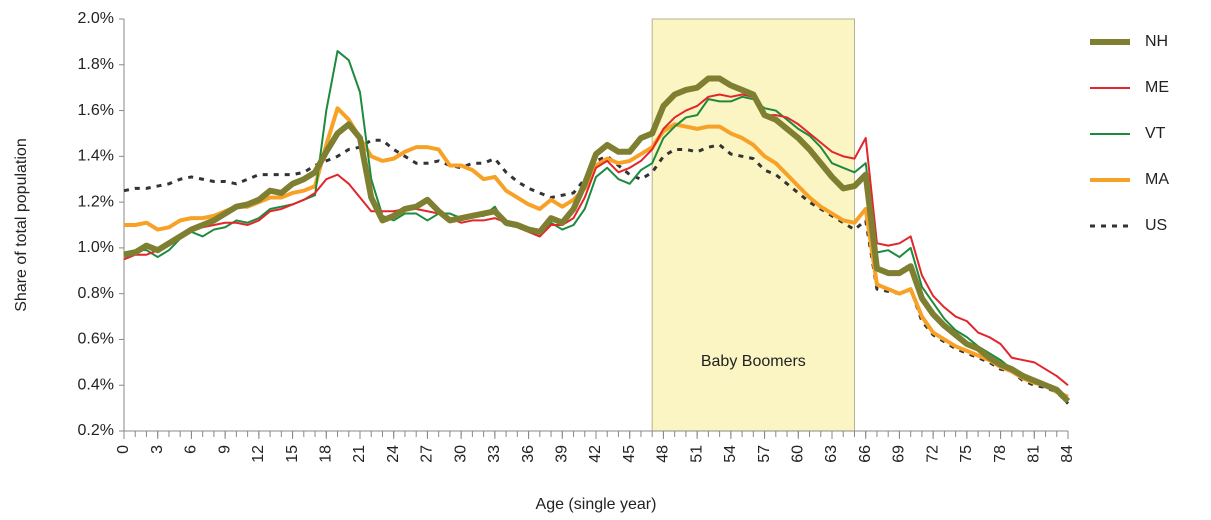  Describe the element at coordinates (831, 454) in the screenshot. I see `x-tick-label: 63` at that location.